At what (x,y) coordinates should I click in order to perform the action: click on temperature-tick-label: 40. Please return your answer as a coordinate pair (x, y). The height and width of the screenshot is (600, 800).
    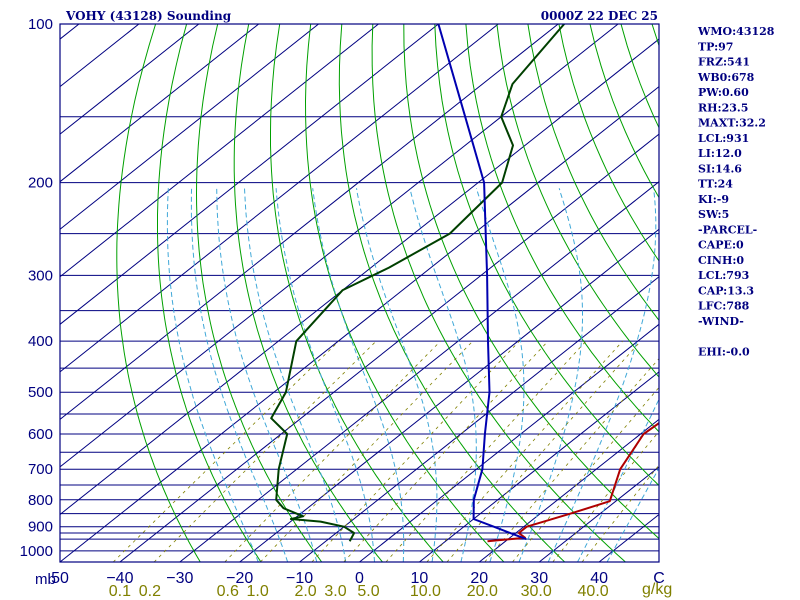
    Looking at the image, I should click on (599, 578).